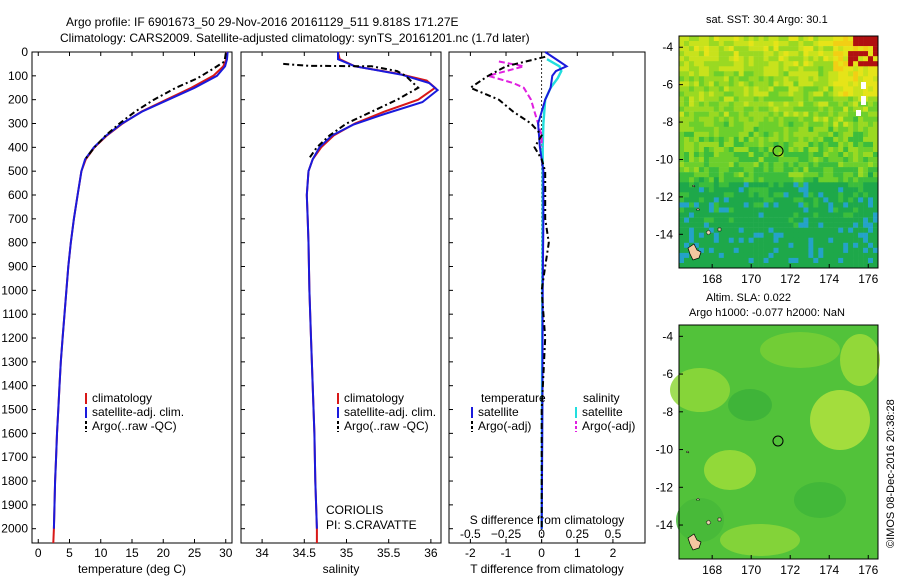 This screenshot has width=900, height=580. I want to click on diff-s-tick-label: −0.25, so click(506, 534).